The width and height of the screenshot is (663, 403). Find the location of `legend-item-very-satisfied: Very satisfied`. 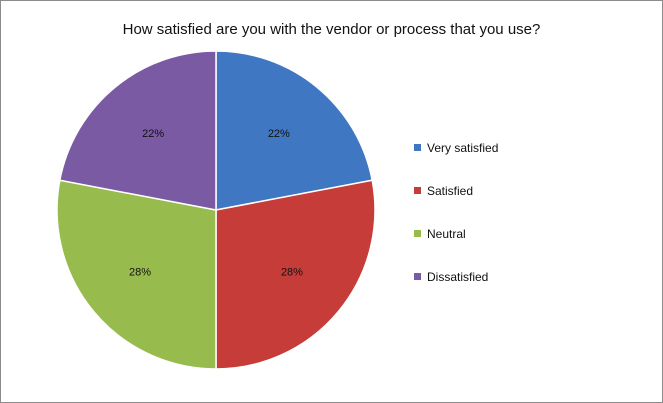

legend-item-very-satisfied: Very satisfied is located at coordinates (456, 147).